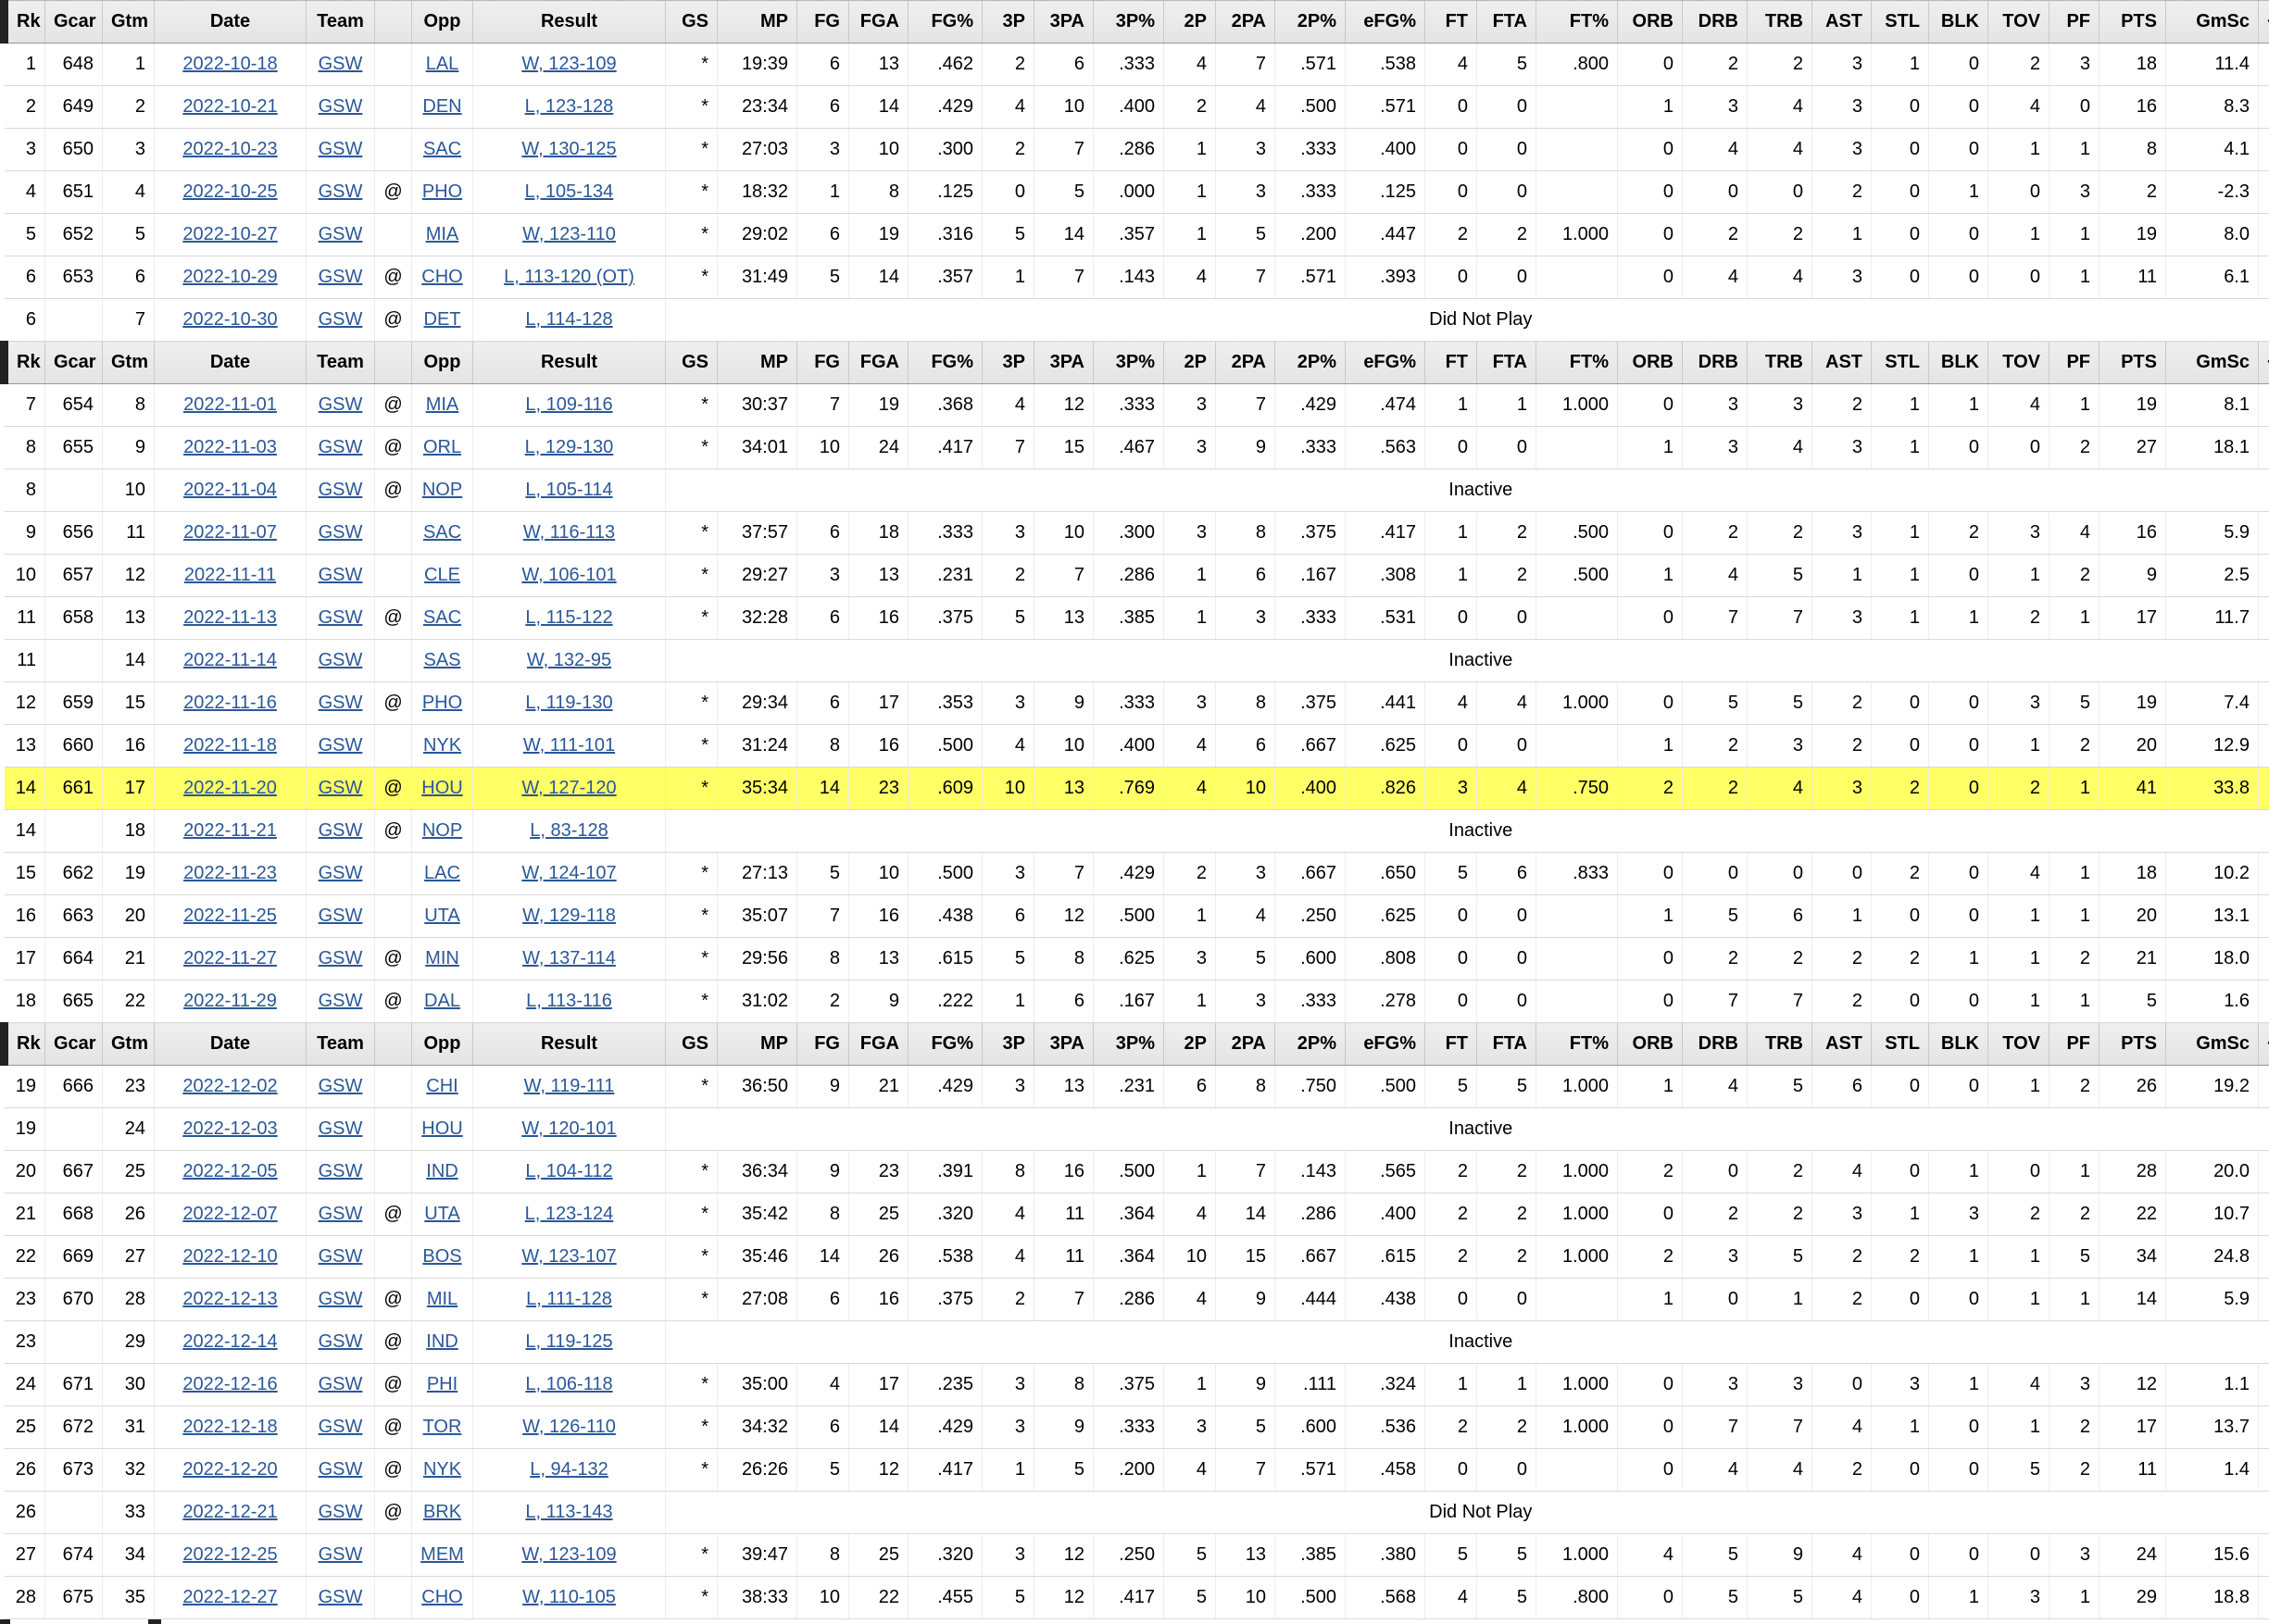 This screenshot has width=2269, height=1624. I want to click on col-header-opp: Opp, so click(442, 22).